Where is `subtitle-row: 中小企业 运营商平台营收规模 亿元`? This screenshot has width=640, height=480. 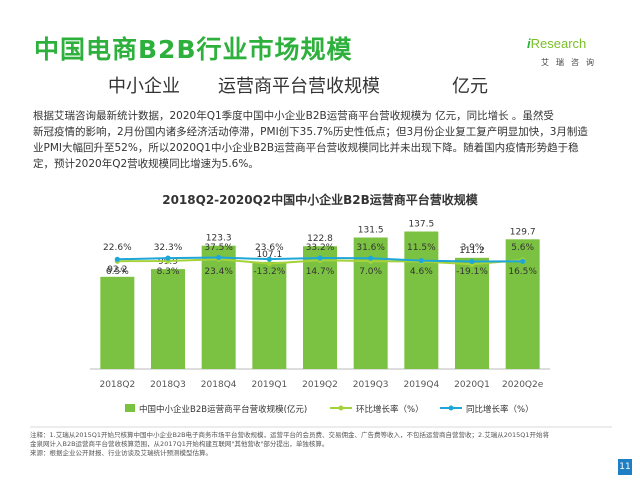 subtitle-row: 中小企业 运营商平台营收规模 亿元 is located at coordinates (320, 86).